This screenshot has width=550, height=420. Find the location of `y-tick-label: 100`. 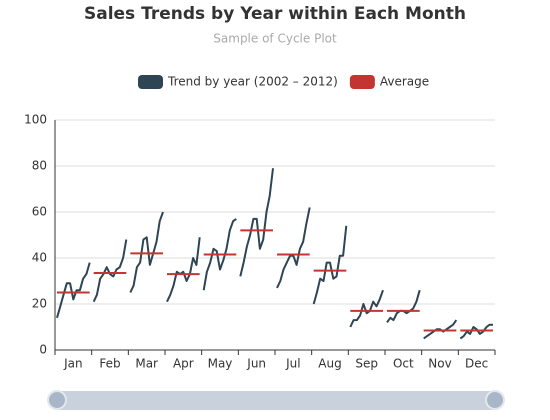

y-tick-label: 100 is located at coordinates (35, 120).